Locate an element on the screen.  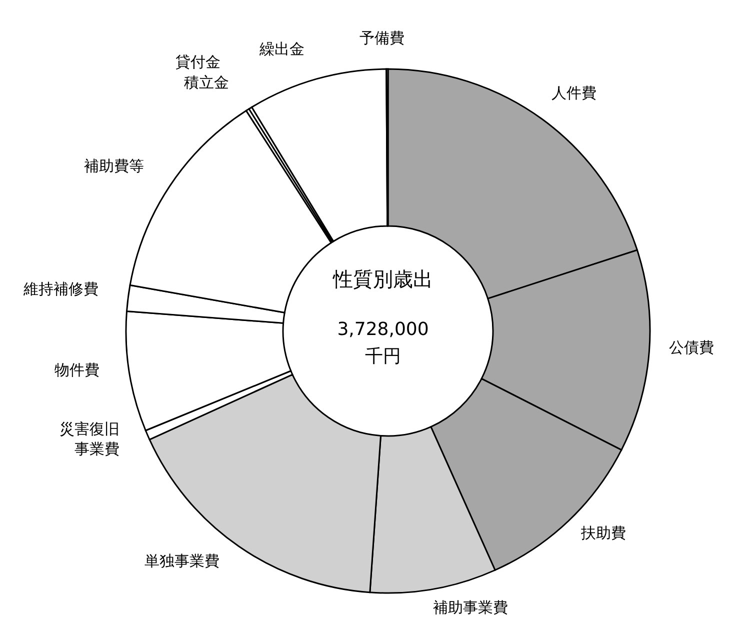
slice-label: 積立金 is located at coordinates (207, 83).